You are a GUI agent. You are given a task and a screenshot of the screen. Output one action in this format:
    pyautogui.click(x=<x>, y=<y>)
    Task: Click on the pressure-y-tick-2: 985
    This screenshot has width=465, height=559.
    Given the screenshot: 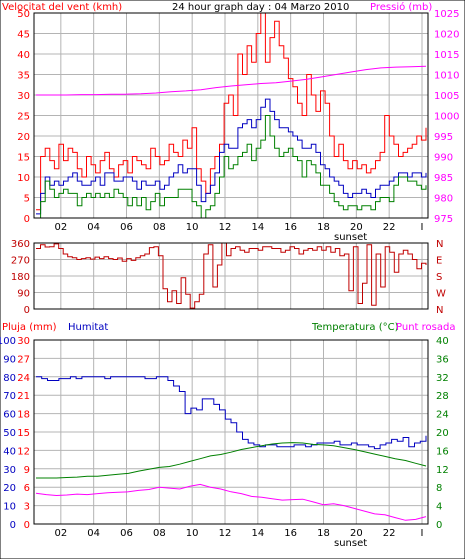 What is the action you would take?
    pyautogui.click(x=443, y=178)
    